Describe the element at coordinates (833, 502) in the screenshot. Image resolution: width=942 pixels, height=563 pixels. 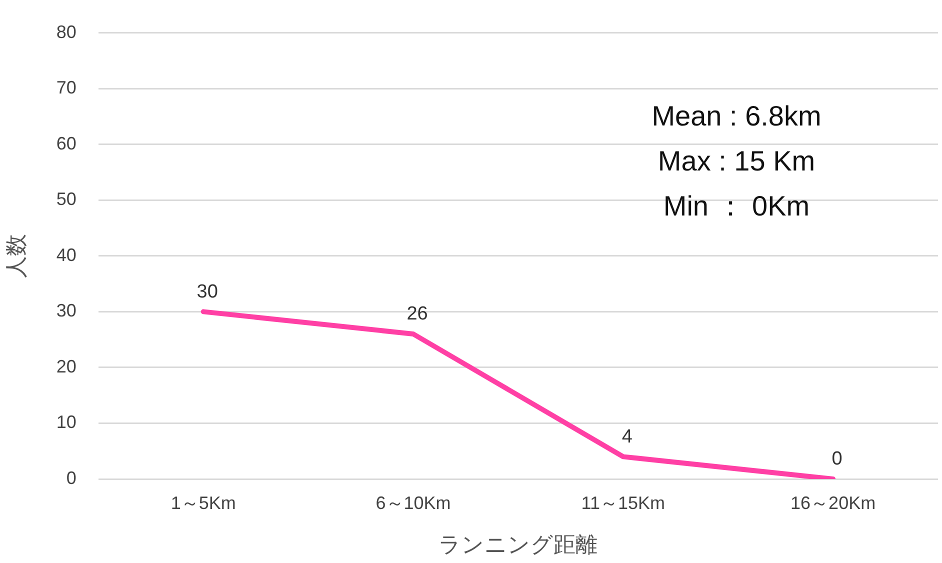
I see `x-tick-label: 16～20Km` at that location.